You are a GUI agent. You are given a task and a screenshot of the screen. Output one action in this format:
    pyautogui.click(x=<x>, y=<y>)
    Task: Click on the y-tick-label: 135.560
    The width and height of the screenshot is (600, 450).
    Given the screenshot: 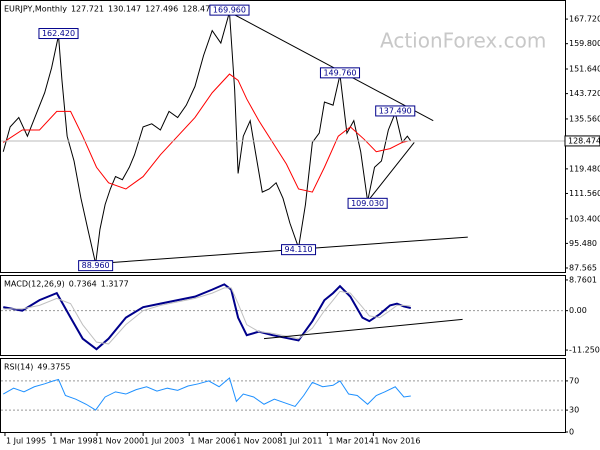 What is the action you would take?
    pyautogui.click(x=584, y=118)
    